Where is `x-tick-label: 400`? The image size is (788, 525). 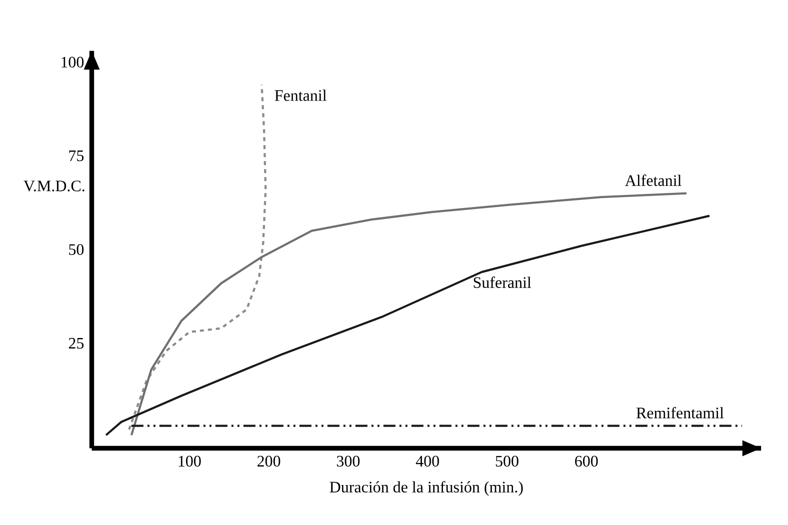
x-tick-label: 400 is located at coordinates (427, 461).